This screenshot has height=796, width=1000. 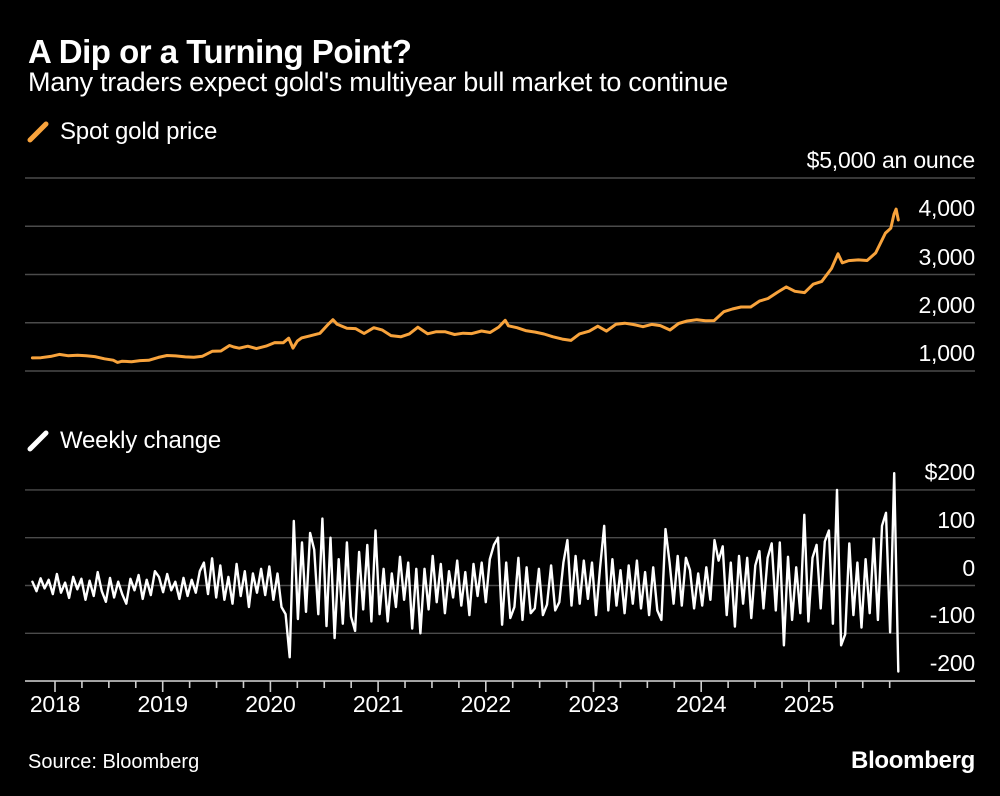 I want to click on y-axis-label: $5,000 an ounce, so click(x=891, y=160).